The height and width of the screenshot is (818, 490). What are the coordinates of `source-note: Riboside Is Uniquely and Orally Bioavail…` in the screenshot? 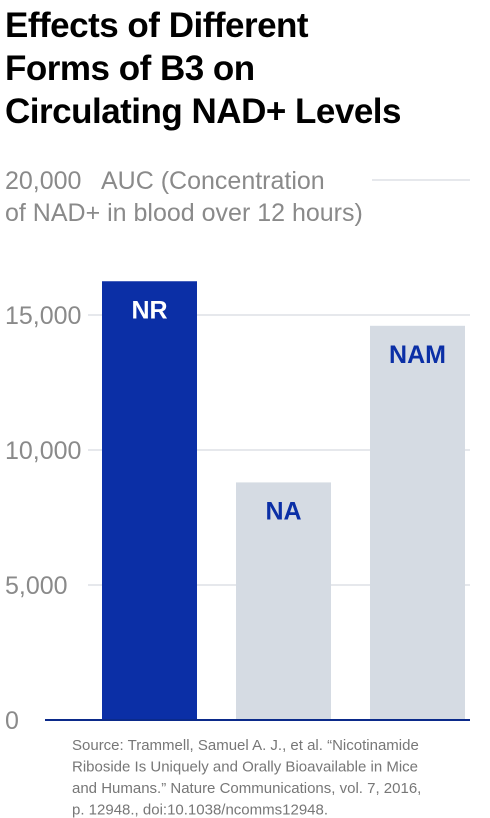 It's located at (245, 767).